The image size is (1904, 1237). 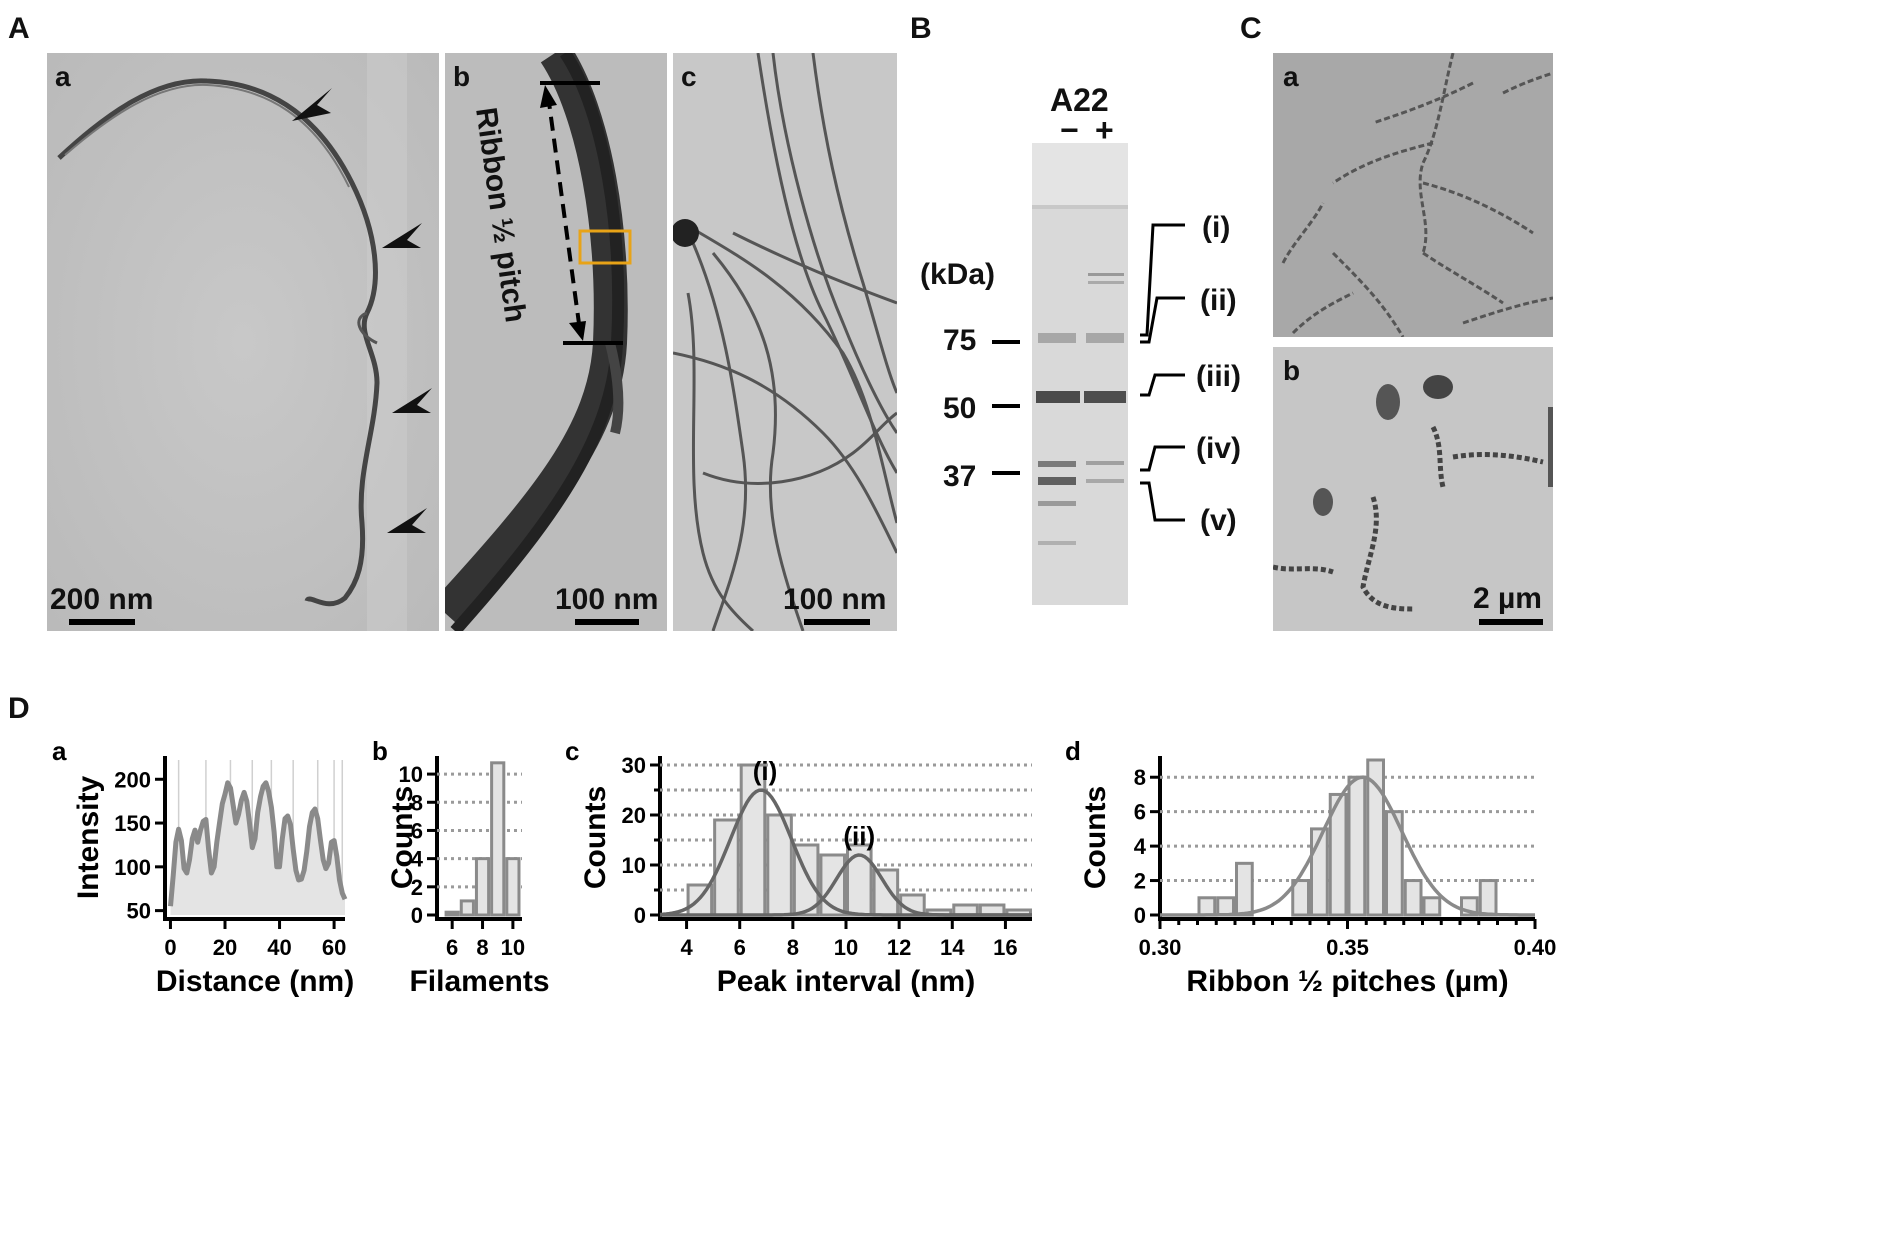 I want to click on panel-label-C: C, so click(x=1251, y=28).